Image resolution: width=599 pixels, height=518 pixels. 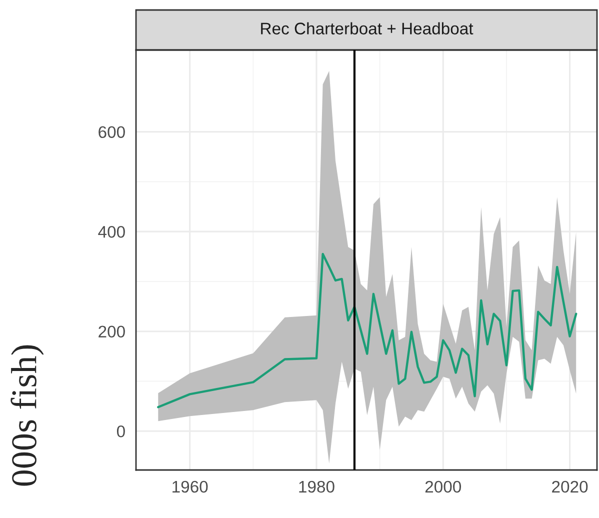 I want to click on y-tick-label: 0, so click(x=120, y=431).